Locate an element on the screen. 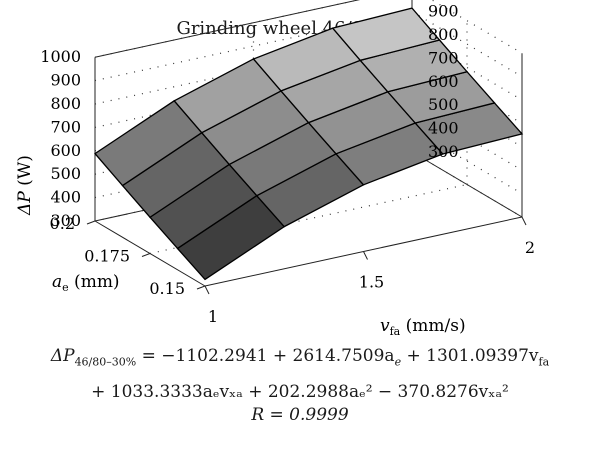  box-edge-back-top is located at coordinates (227, 29).